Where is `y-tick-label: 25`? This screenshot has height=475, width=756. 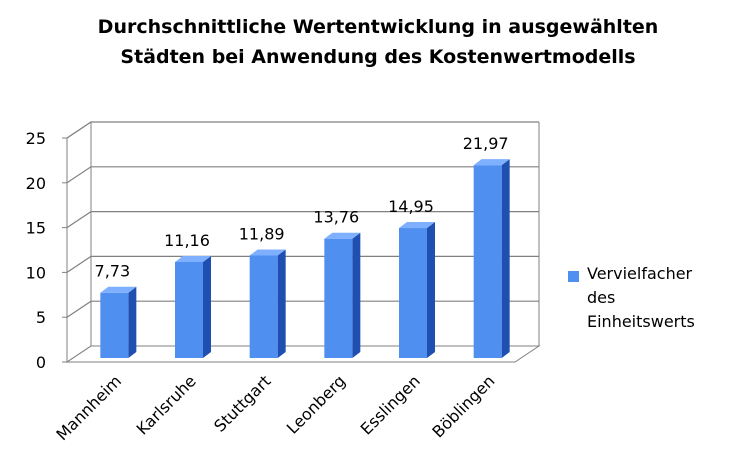
y-tick-label: 25 is located at coordinates (36, 138).